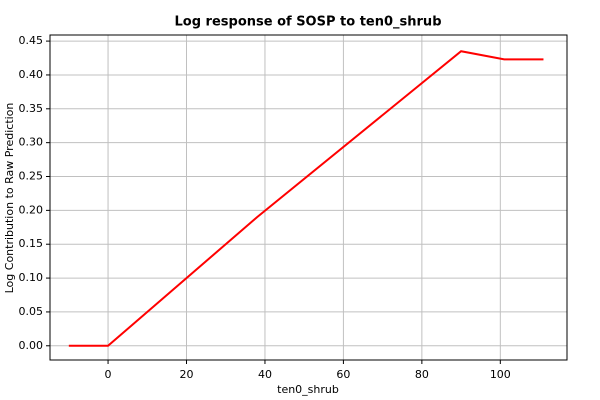 The height and width of the screenshot is (400, 600). Describe the element at coordinates (31, 108) in the screenshot. I see `y-tick-label: 0.35` at that location.